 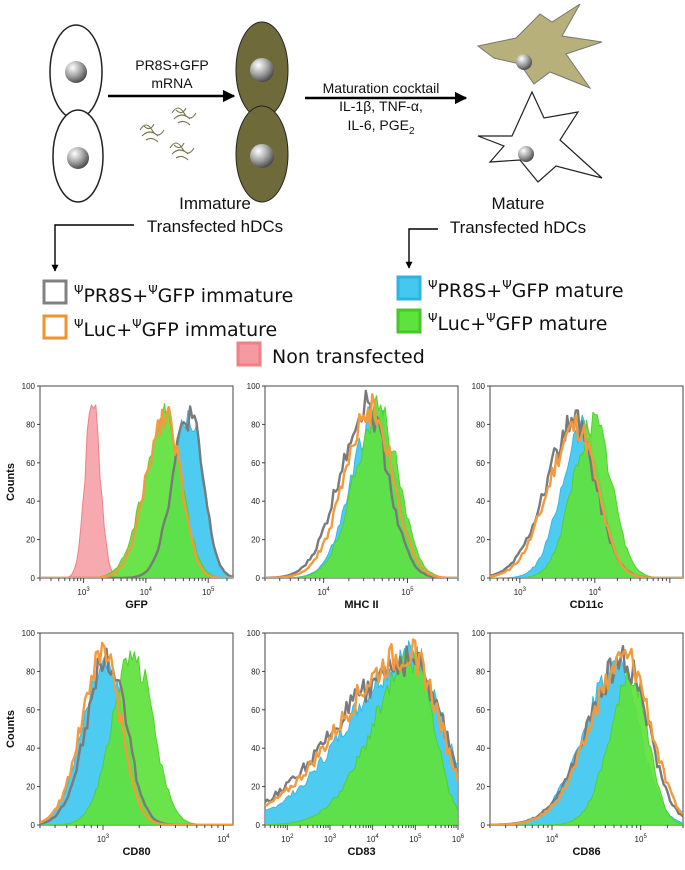 What do you see at coordinates (348, 357) in the screenshot?
I see `legend-label-non-transfected: Non transfected` at bounding box center [348, 357].